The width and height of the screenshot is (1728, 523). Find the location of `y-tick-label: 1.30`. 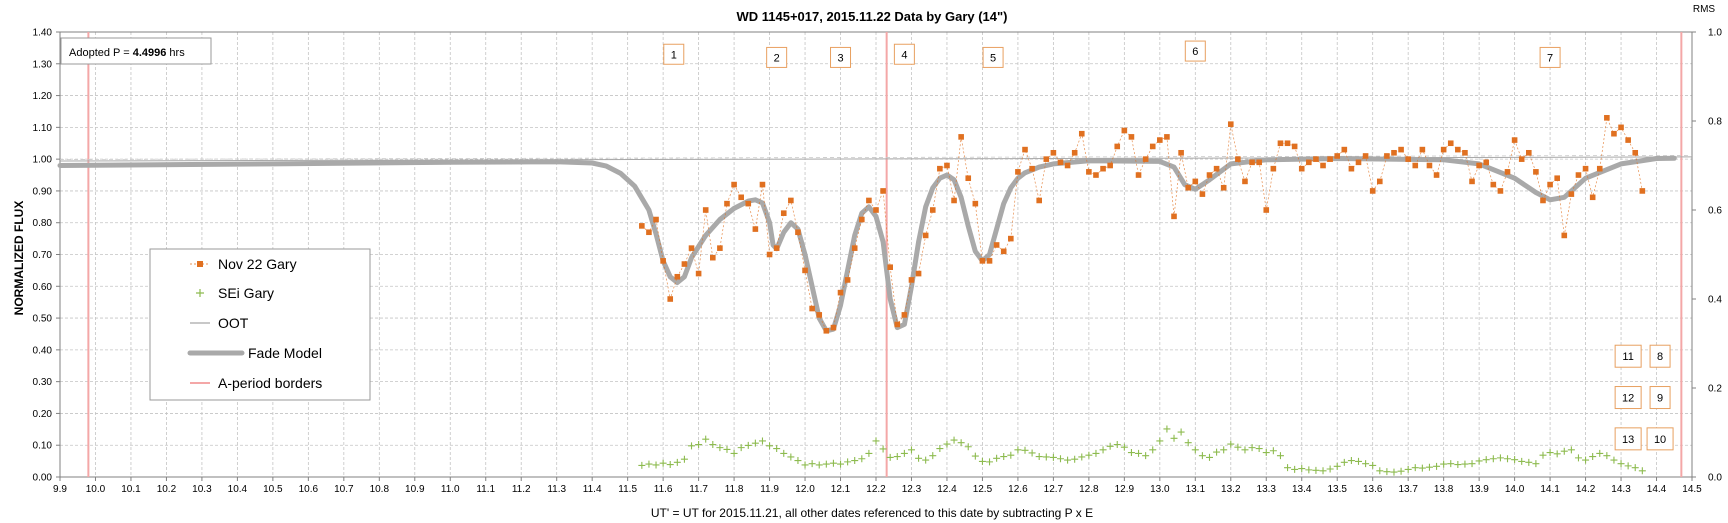

y-tick-label: 1.30 is located at coordinates (43, 64).